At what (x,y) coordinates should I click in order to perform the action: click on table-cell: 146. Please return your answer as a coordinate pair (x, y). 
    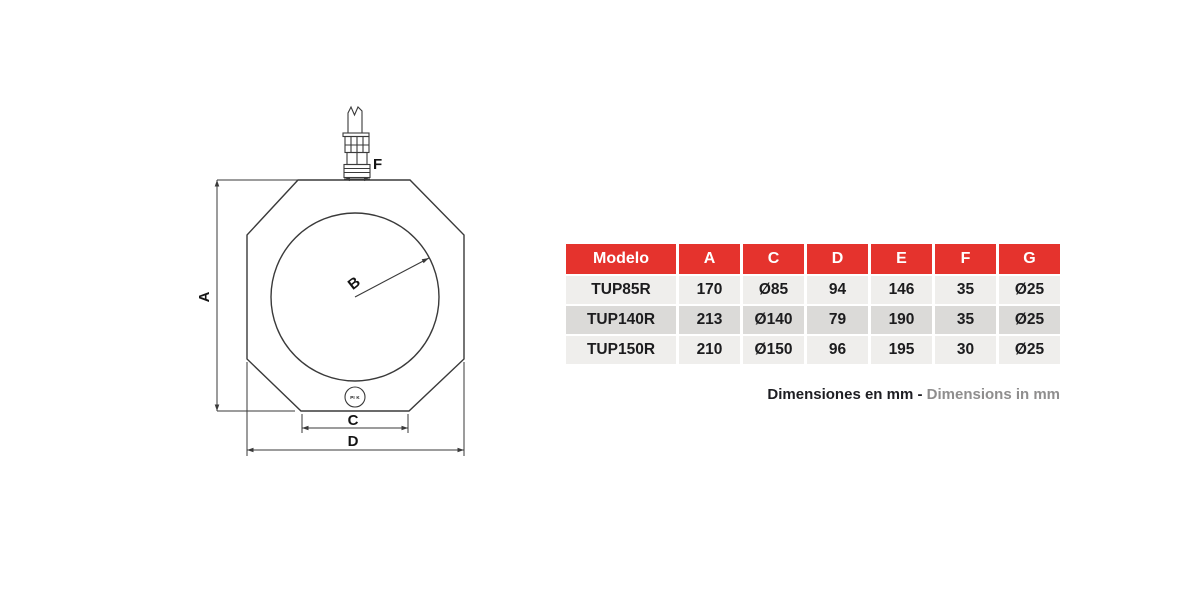
    Looking at the image, I should click on (901, 290).